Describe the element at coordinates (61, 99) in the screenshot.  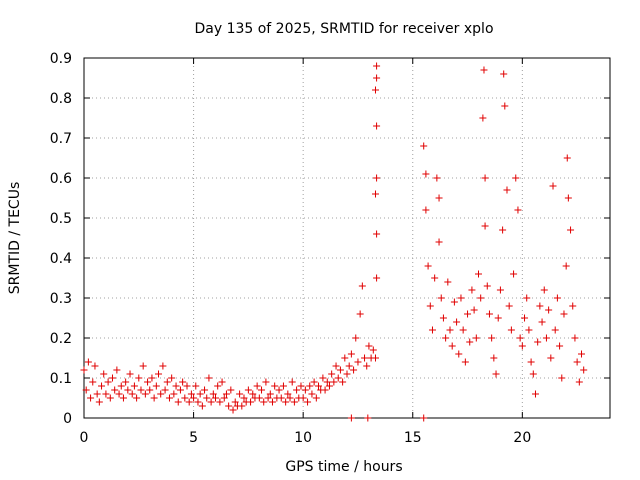
I see `y-tick-label: 0.8` at that location.